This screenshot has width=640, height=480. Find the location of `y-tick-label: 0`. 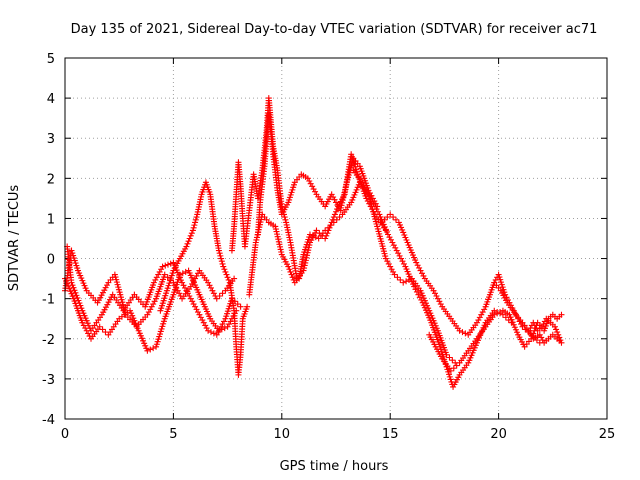

y-tick-label: 0 is located at coordinates (51, 260).